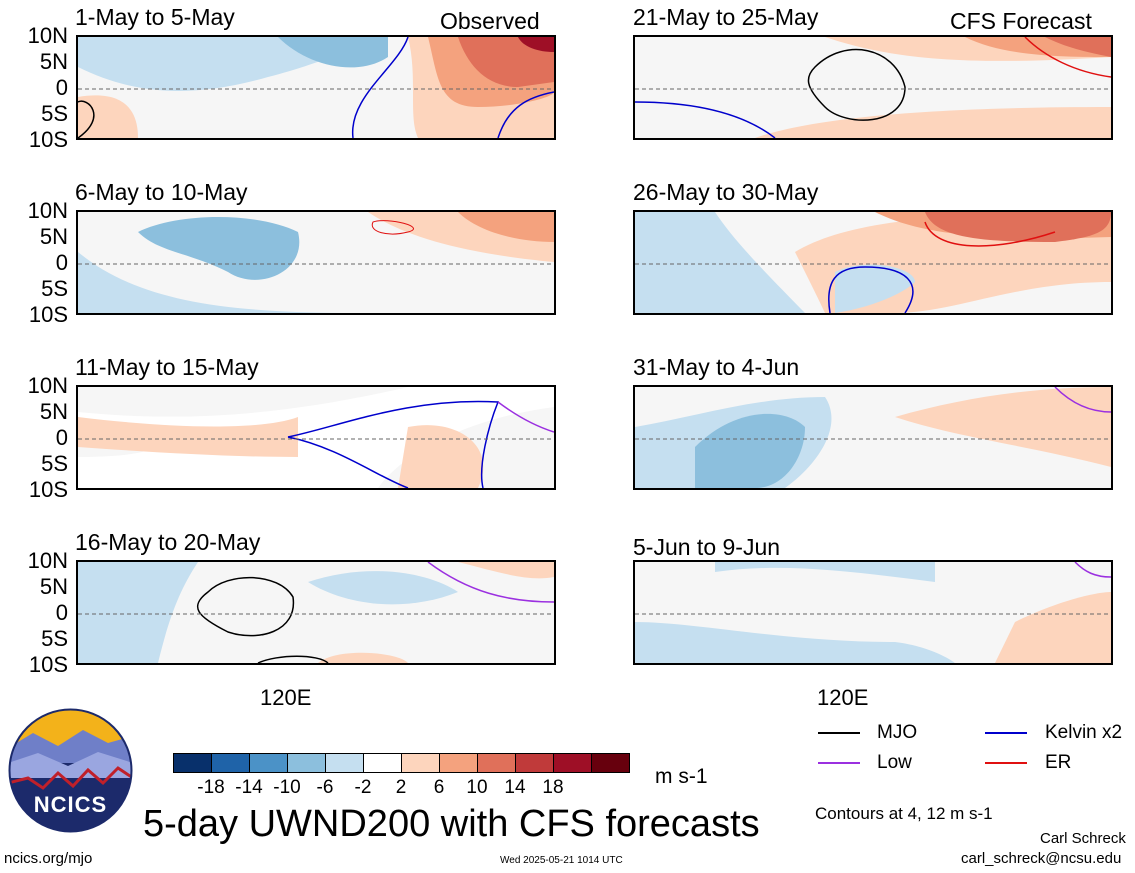 The height and width of the screenshot is (873, 1135). Describe the element at coordinates (1006, 763) in the screenshot. I see `legend-swatch-er` at that location.